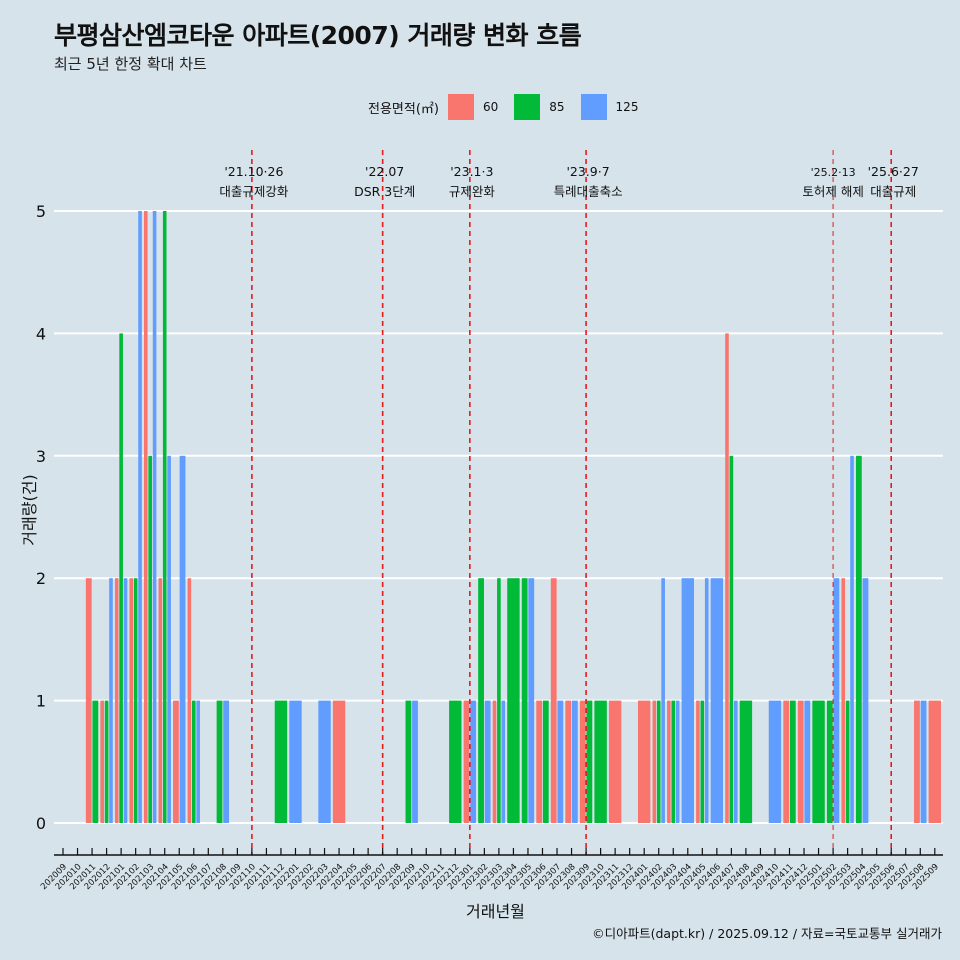 Image resolution: width=960 pixels, height=960 pixels. What do you see at coordinates (41, 578) in the screenshot?
I see `y-tick-label: 2` at bounding box center [41, 578].